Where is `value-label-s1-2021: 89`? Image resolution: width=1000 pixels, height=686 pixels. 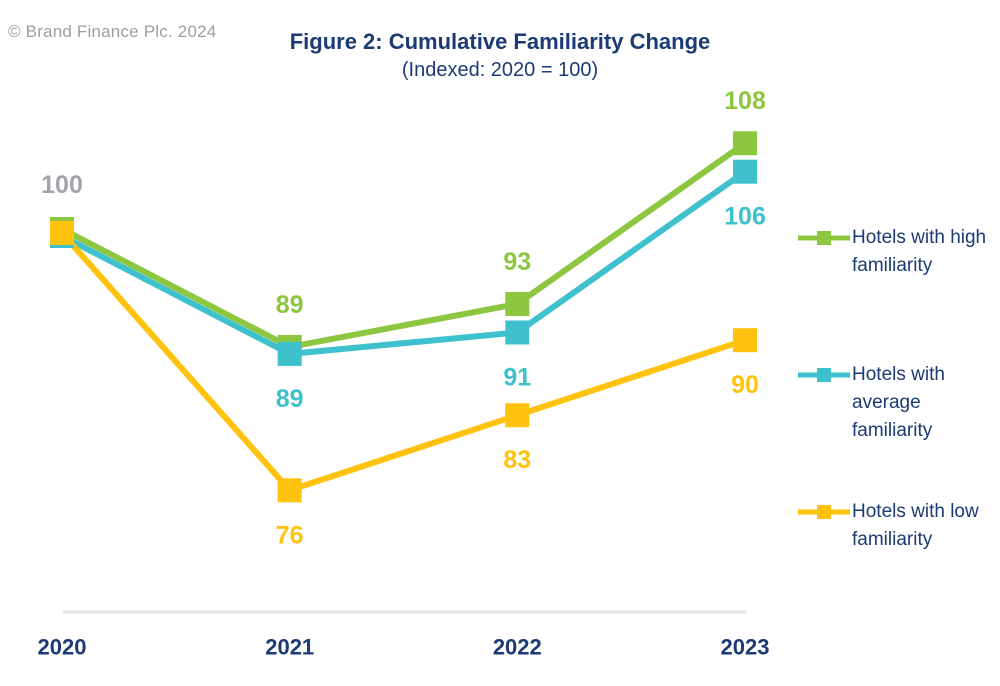
value-label-s1-2021: 89 is located at coordinates (290, 399).